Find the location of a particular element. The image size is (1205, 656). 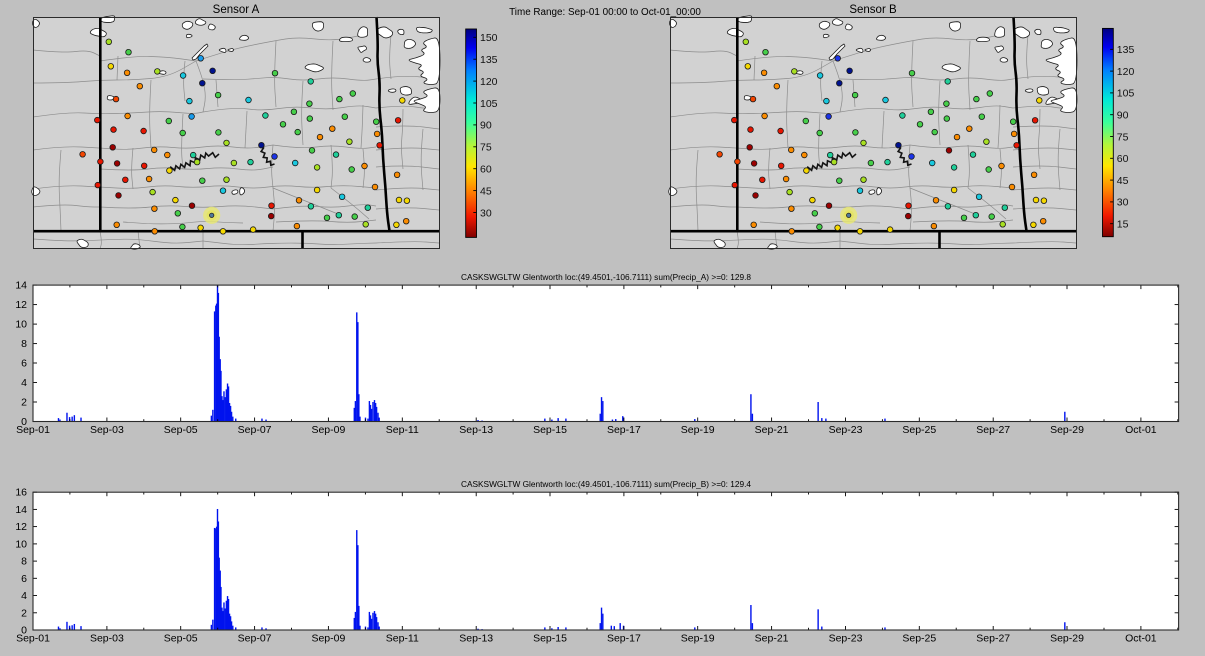

svg-text:Time Range: Sep-01 00:00 to Oc: Time Range: Sep-01 00:00 to Oct-01_00:00 is located at coordinates (605, 12).